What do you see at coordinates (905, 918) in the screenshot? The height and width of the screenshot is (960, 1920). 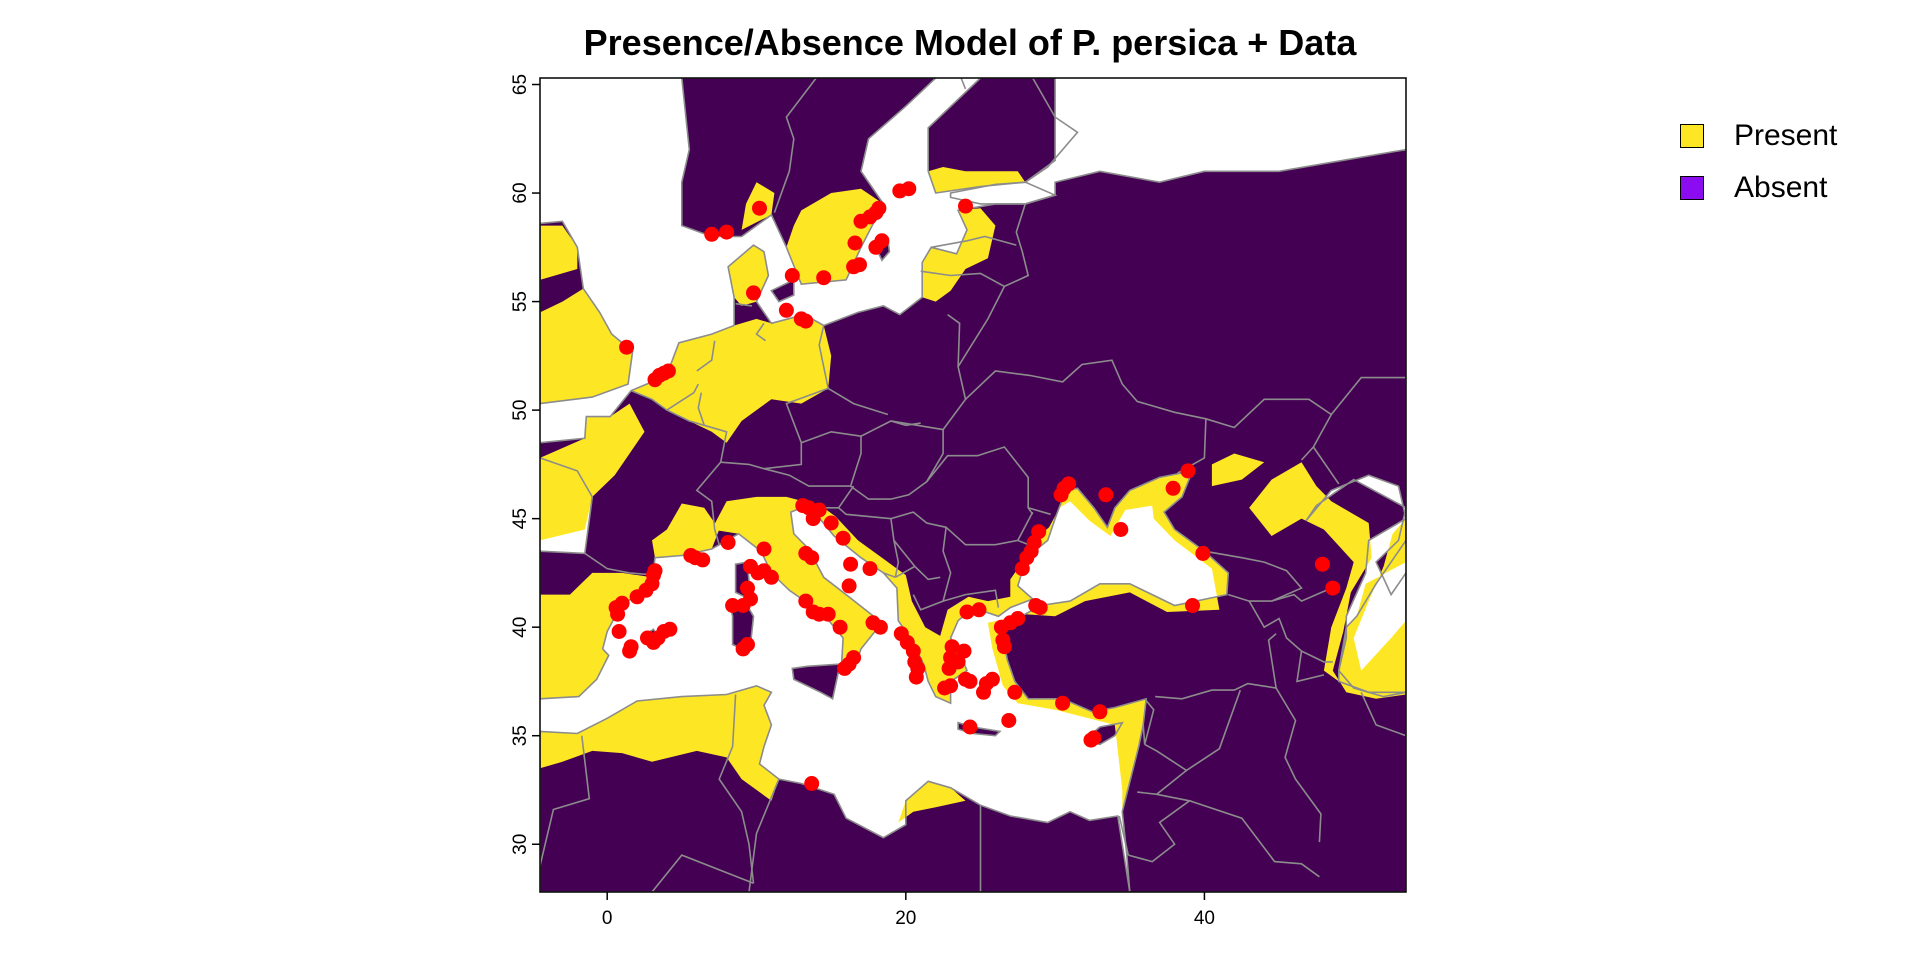 I see `x-tick-label: 20` at bounding box center [905, 918].